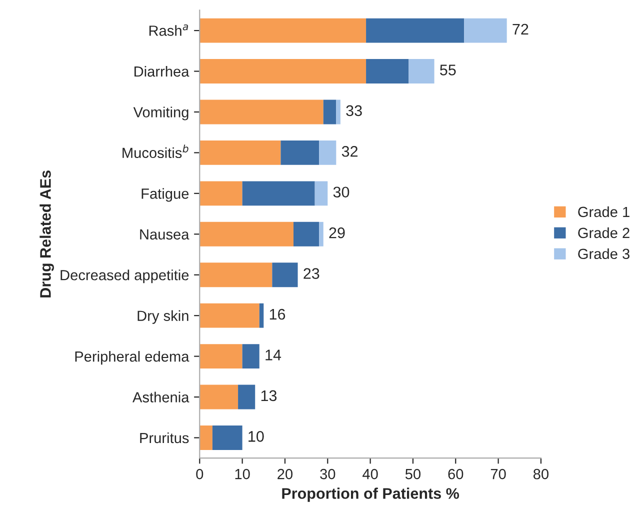  I want to click on legend-label: Grade 2, so click(604, 232).